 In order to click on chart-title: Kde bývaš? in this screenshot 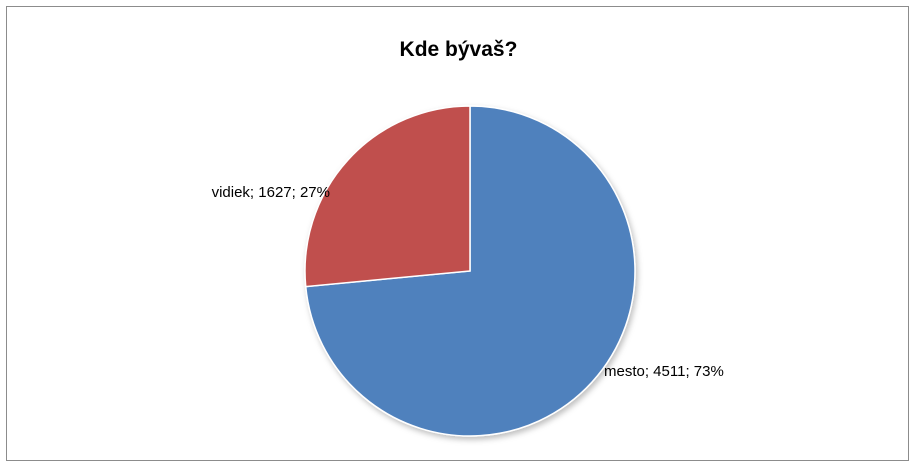, I will do `click(458, 49)`.